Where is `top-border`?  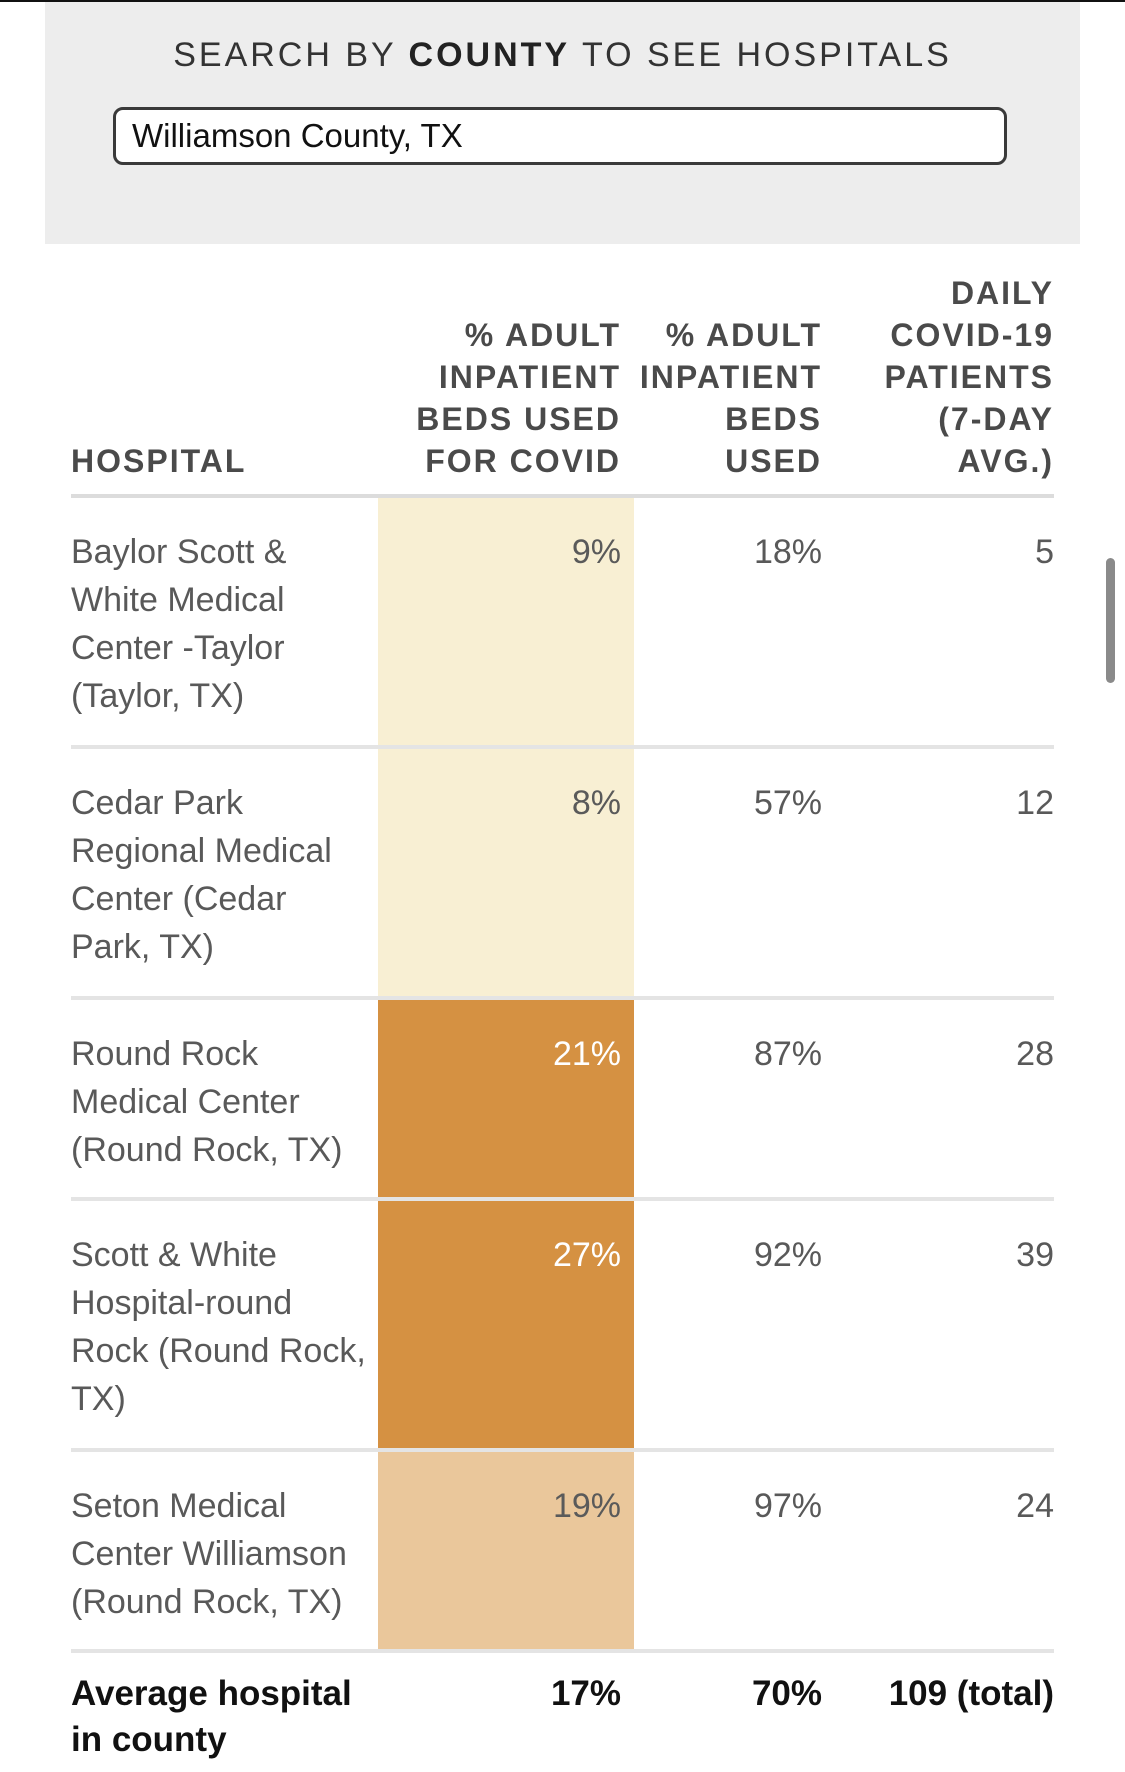 top-border is located at coordinates (562, 1).